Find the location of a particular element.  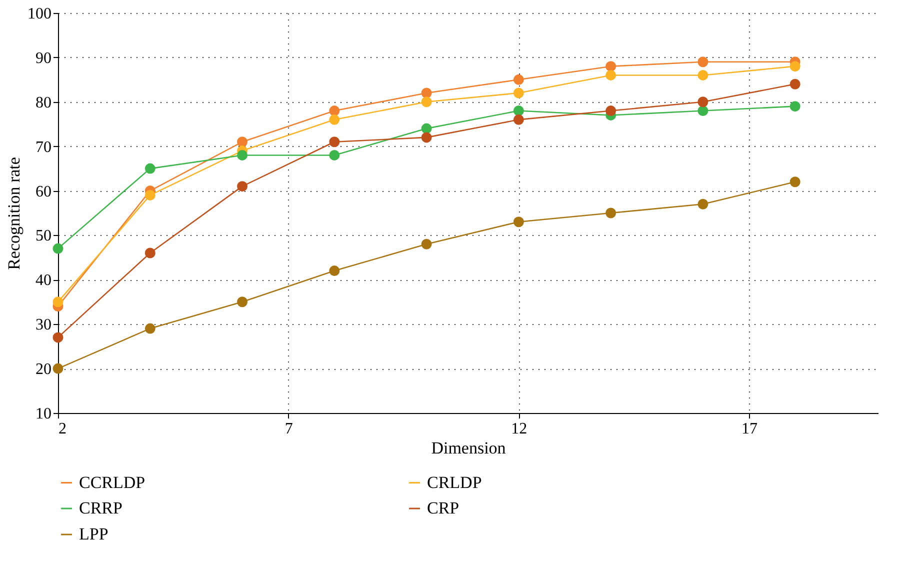

y-tick-label: 100 is located at coordinates (40, 14).